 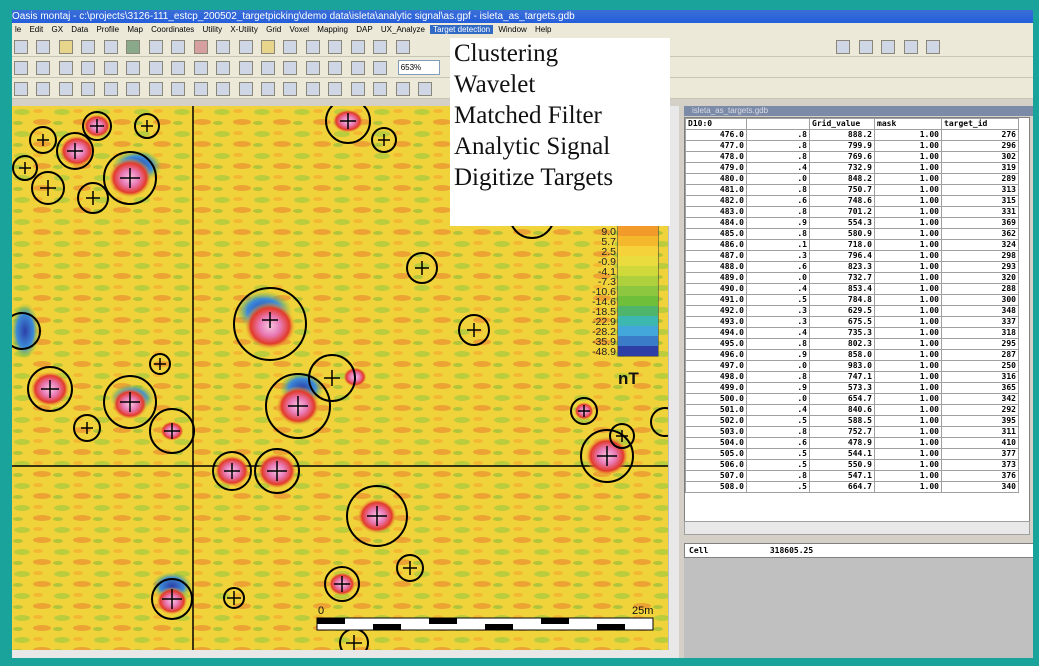 What do you see at coordinates (852, 410) in the screenshot?
I see `table-row: 501.0.4 840.6 1.00 292` at bounding box center [852, 410].